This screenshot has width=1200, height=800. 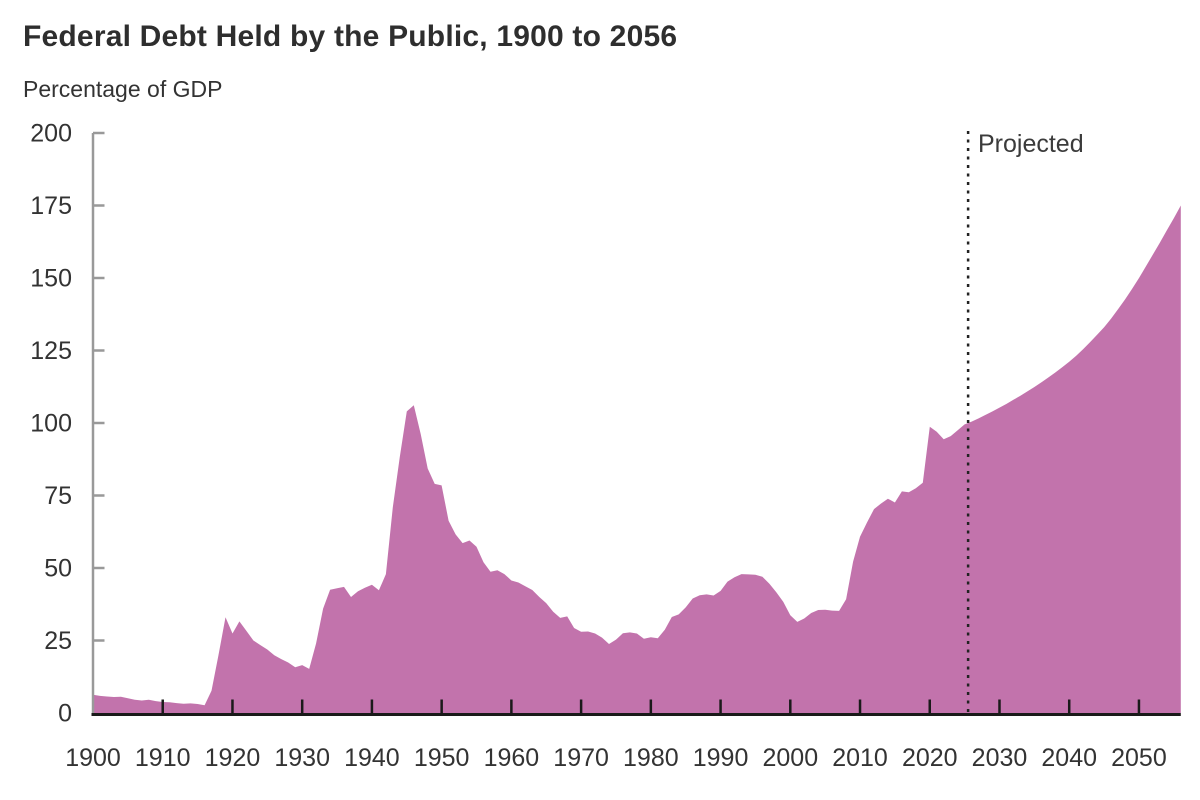 I want to click on x-tick-label: 2050, so click(x=1139, y=758).